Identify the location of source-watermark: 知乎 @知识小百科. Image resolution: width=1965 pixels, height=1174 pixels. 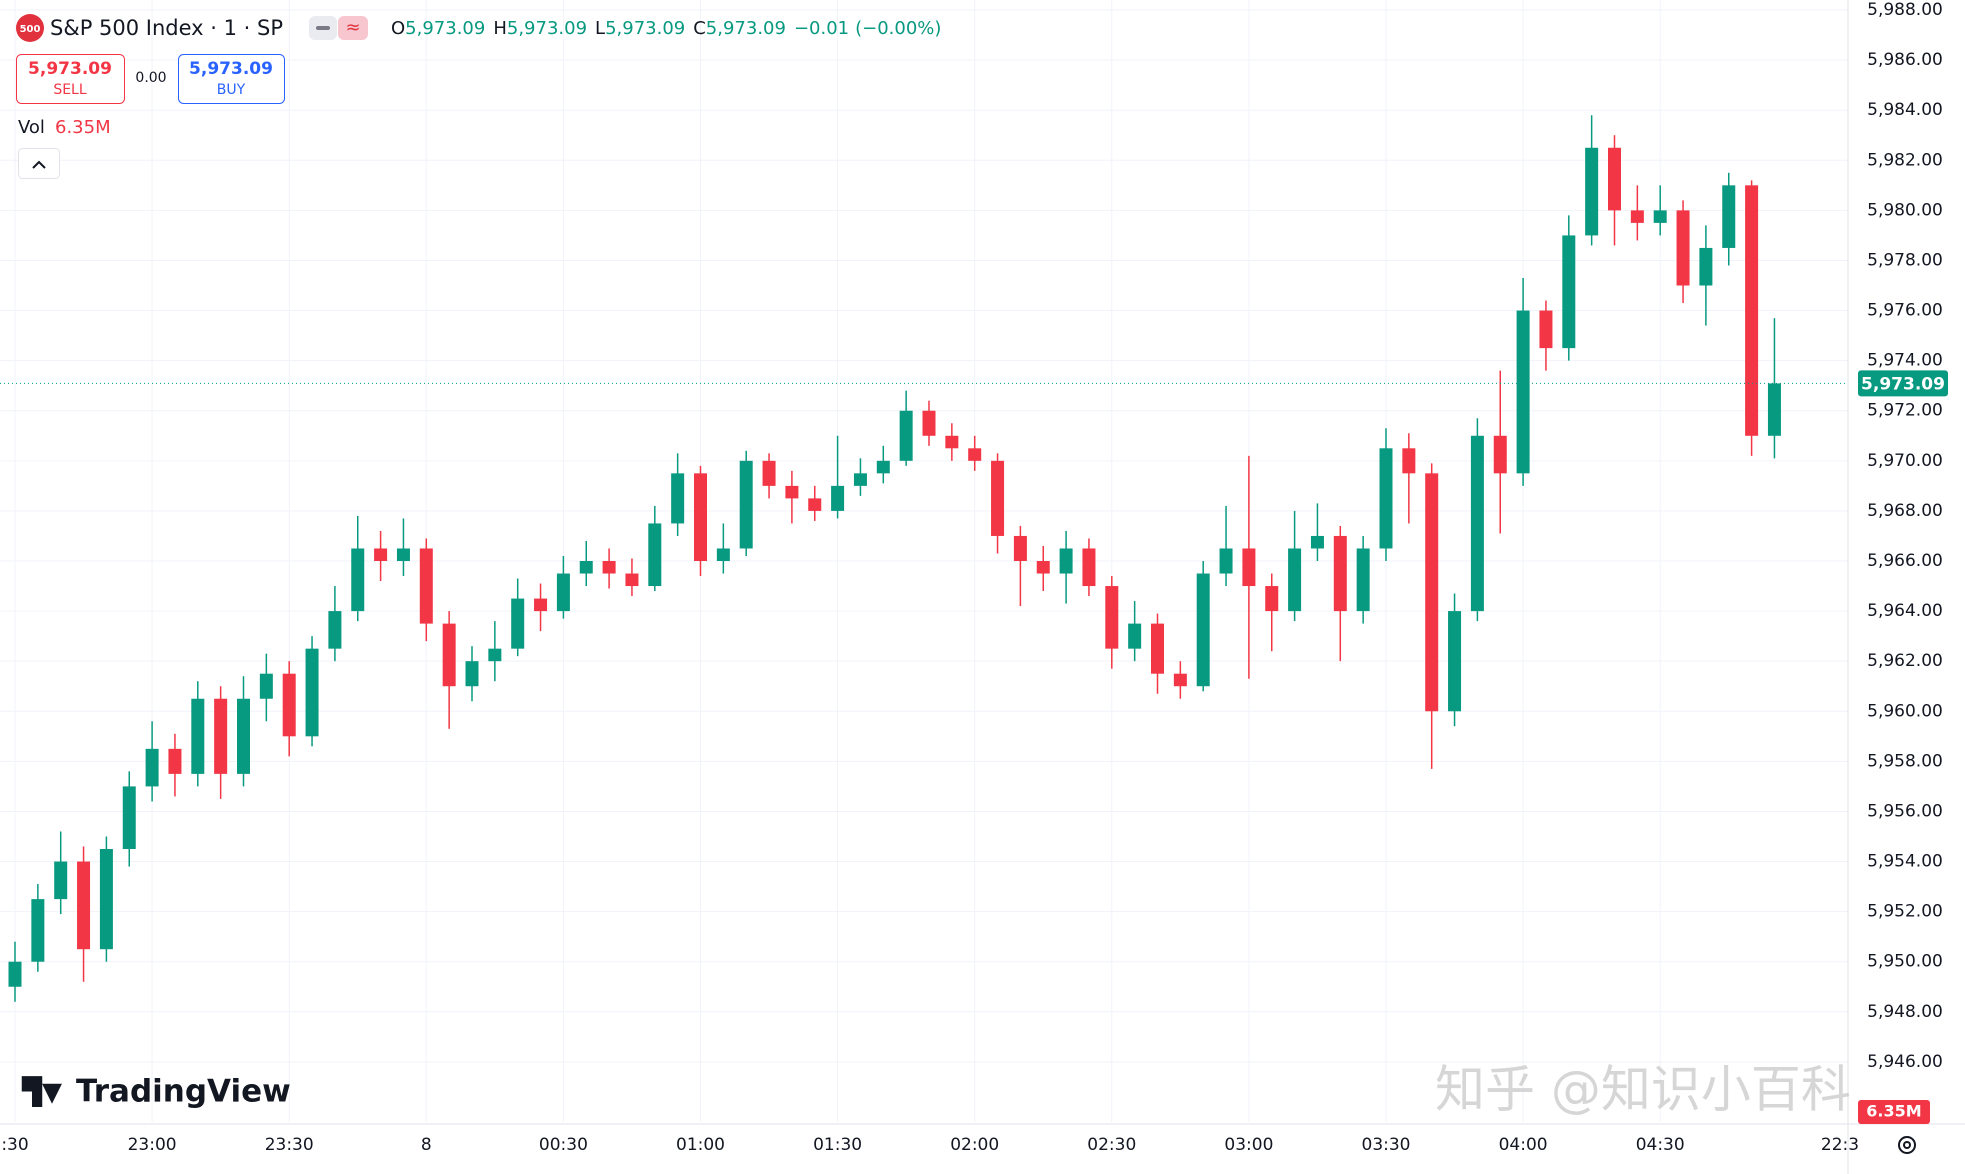
(1643, 1090).